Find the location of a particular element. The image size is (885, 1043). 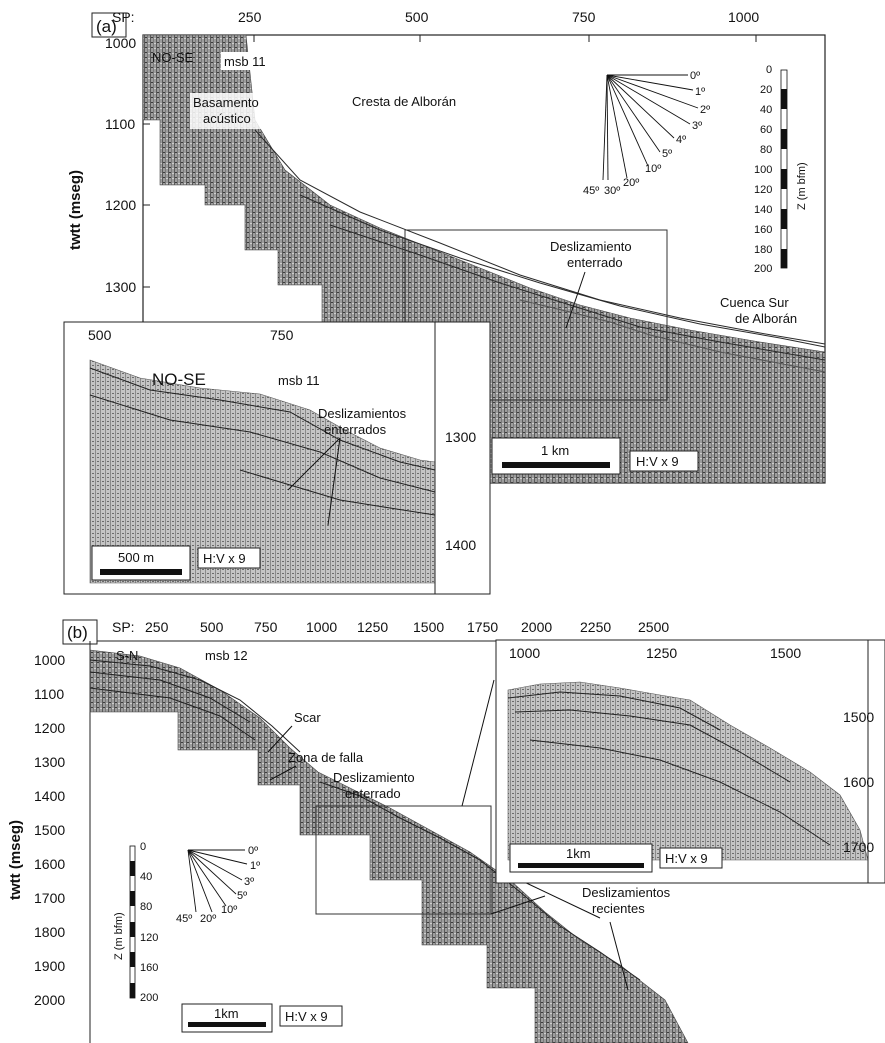

panel-a-slide-box is located at coordinates (536, 315).